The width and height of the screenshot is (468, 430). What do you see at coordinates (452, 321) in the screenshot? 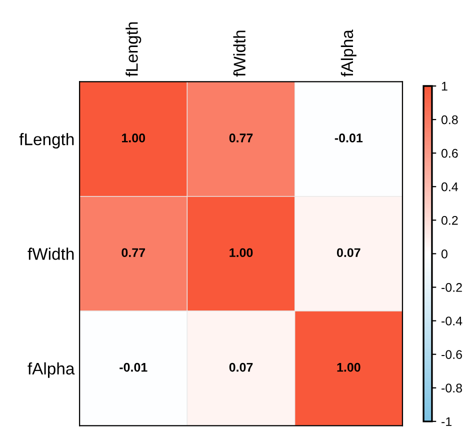
I see `color-bar-label: -0.4` at bounding box center [452, 321].